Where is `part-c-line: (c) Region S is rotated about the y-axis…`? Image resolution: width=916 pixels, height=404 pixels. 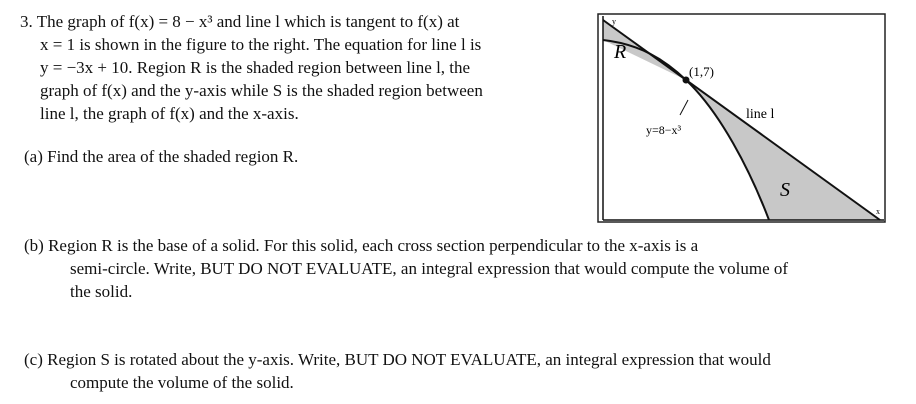 part-c-line: (c) Region S is rotated about the y-axis… is located at coordinates (397, 359).